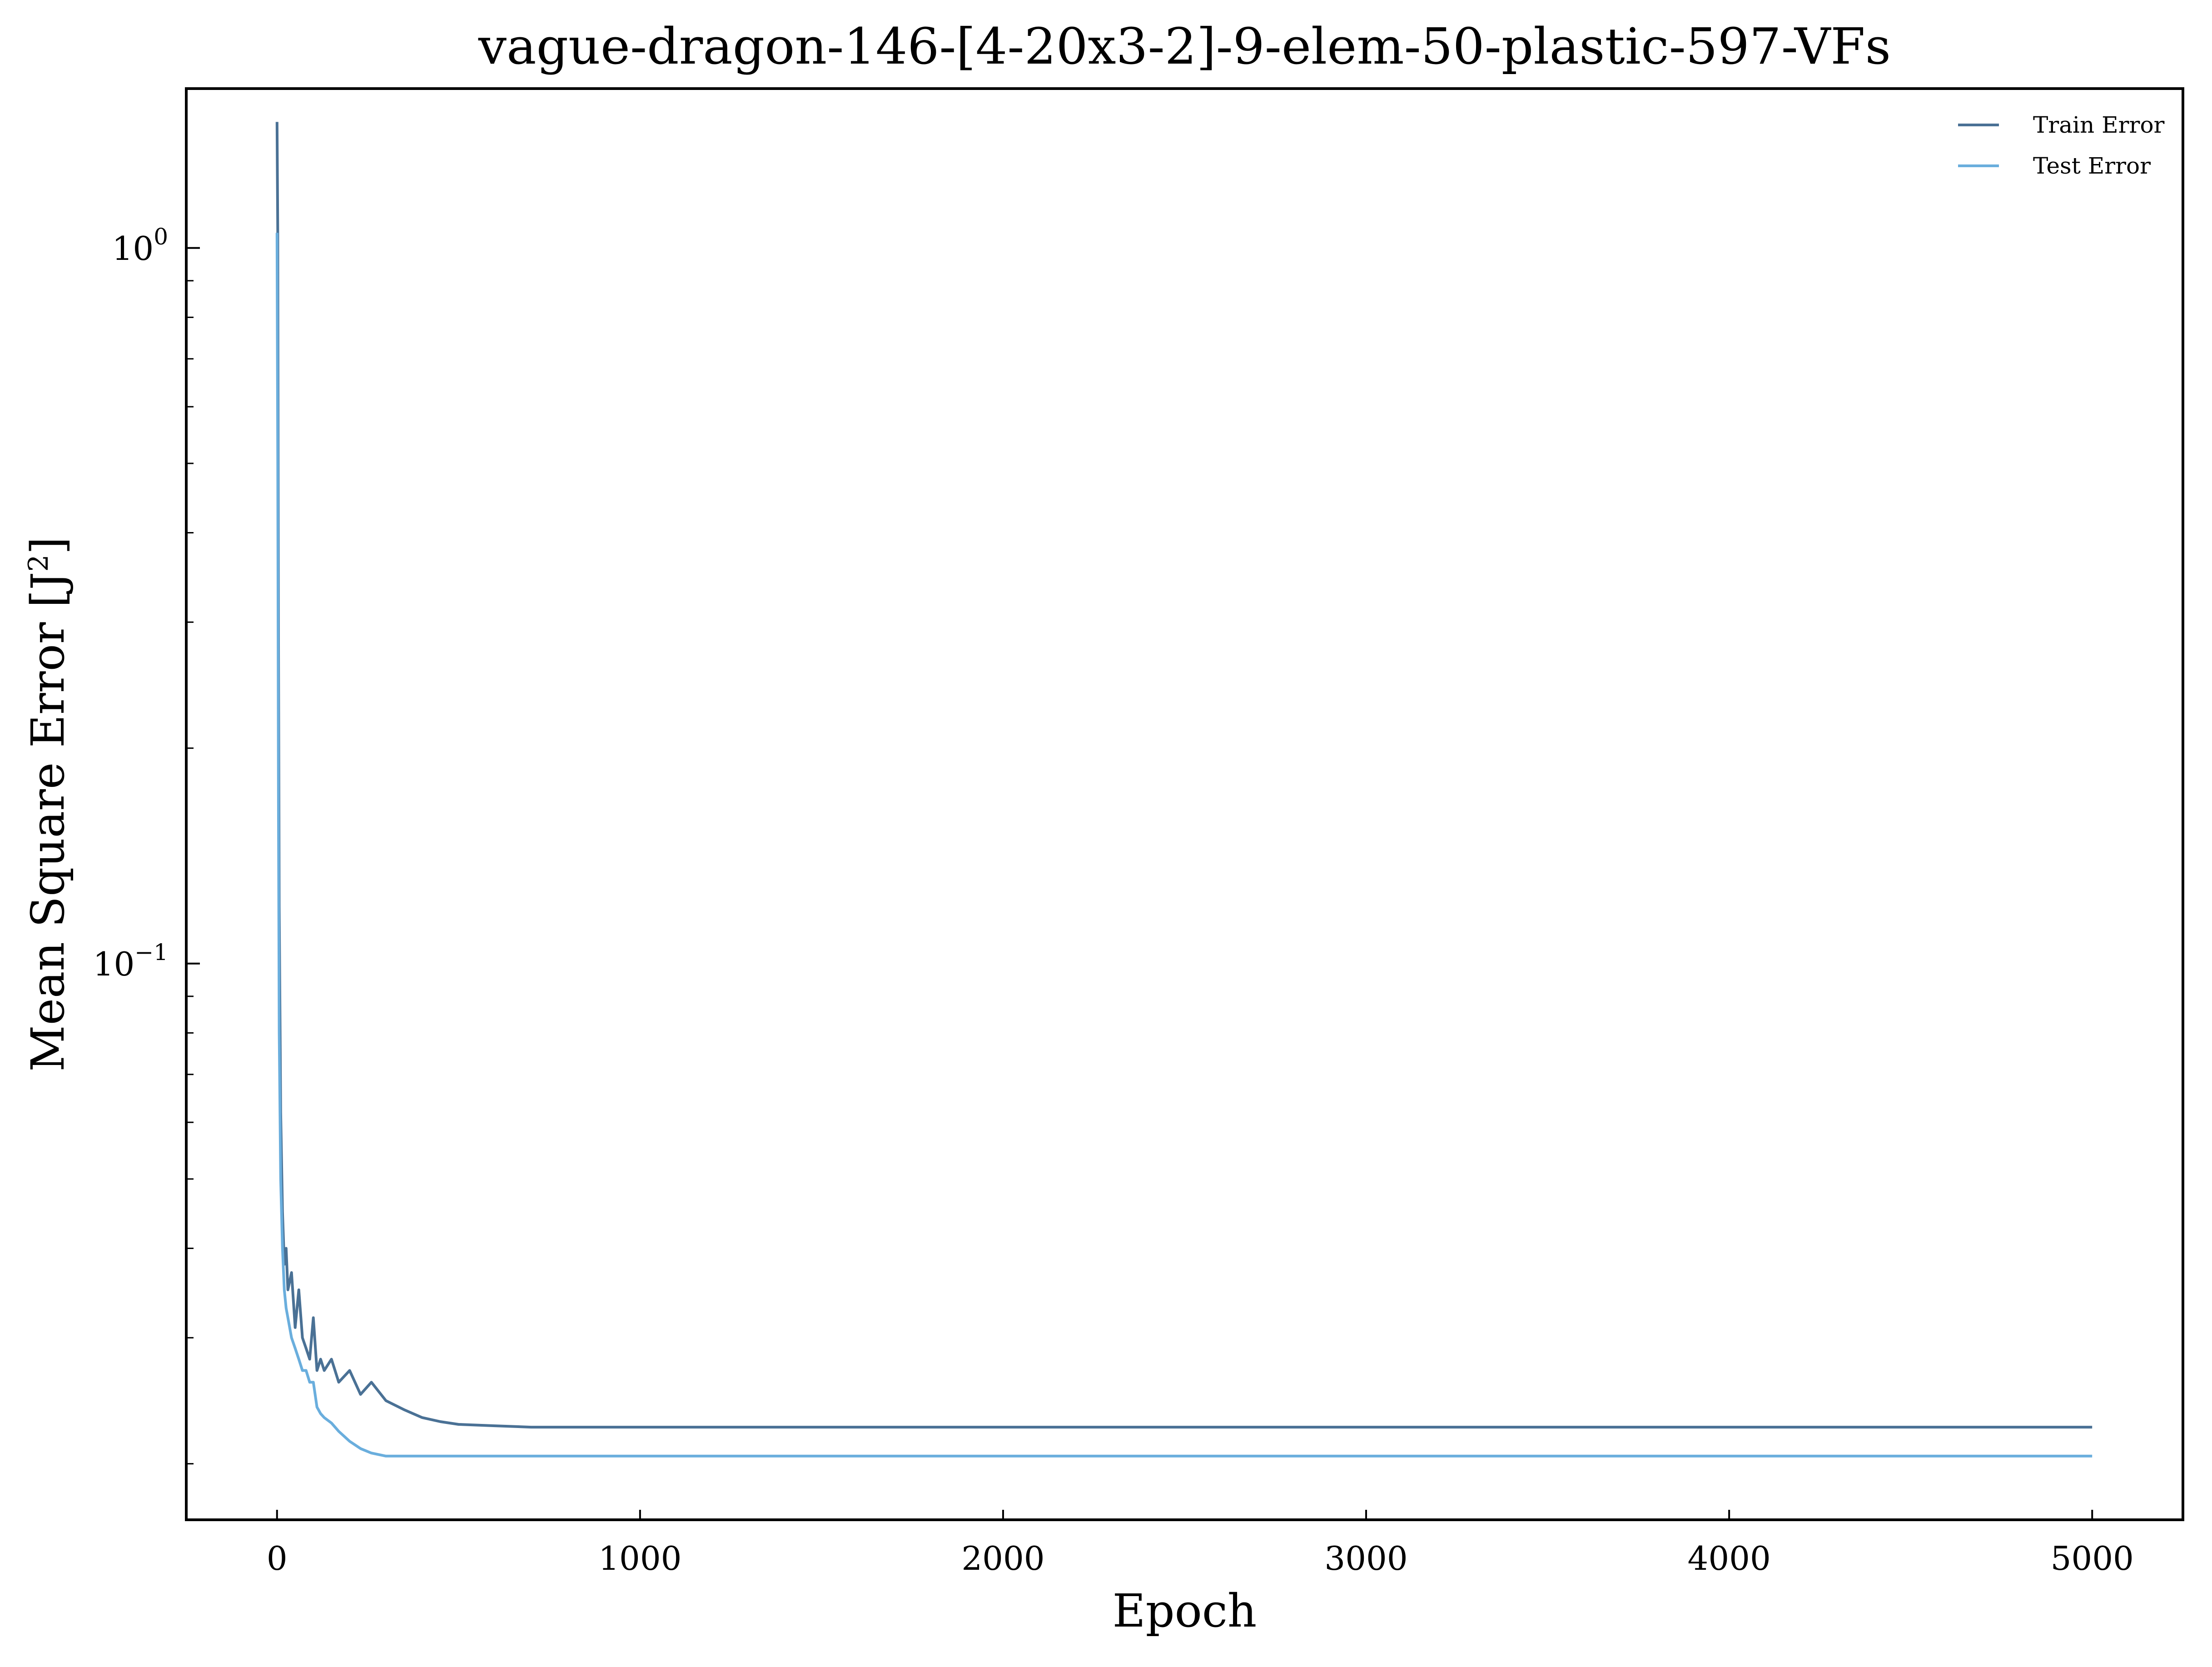 This screenshot has height=1667, width=2212. What do you see at coordinates (39, 563) in the screenshot?
I see `y-axis-label-superscript: 2` at bounding box center [39, 563].